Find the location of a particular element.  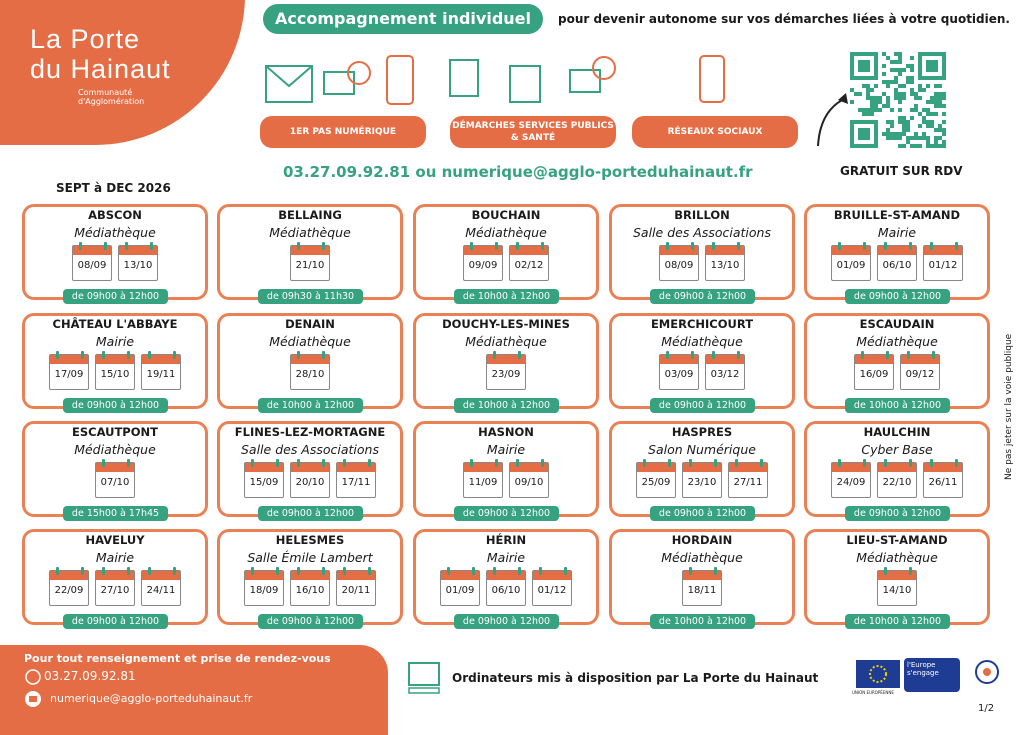

venue-town: BRILLON is located at coordinates (702, 215).